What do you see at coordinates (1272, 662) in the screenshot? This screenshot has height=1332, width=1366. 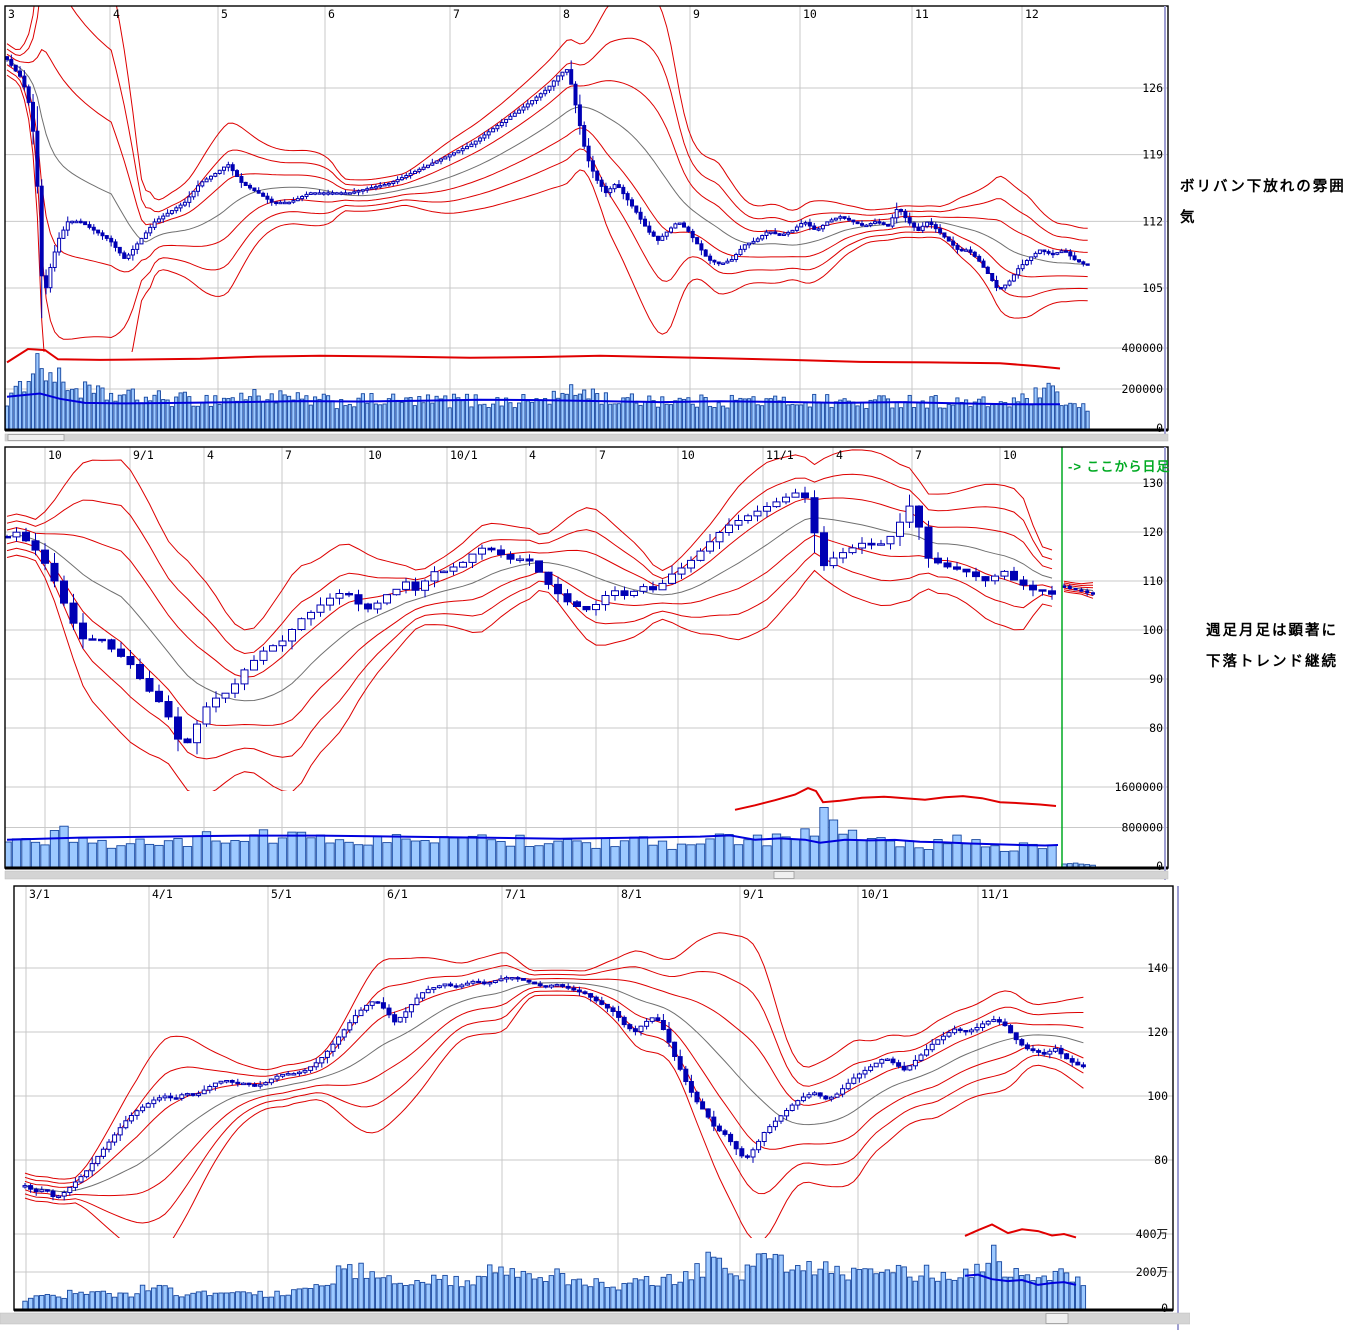 I see `annotation-line: 下落トレンド継続` at bounding box center [1272, 662].